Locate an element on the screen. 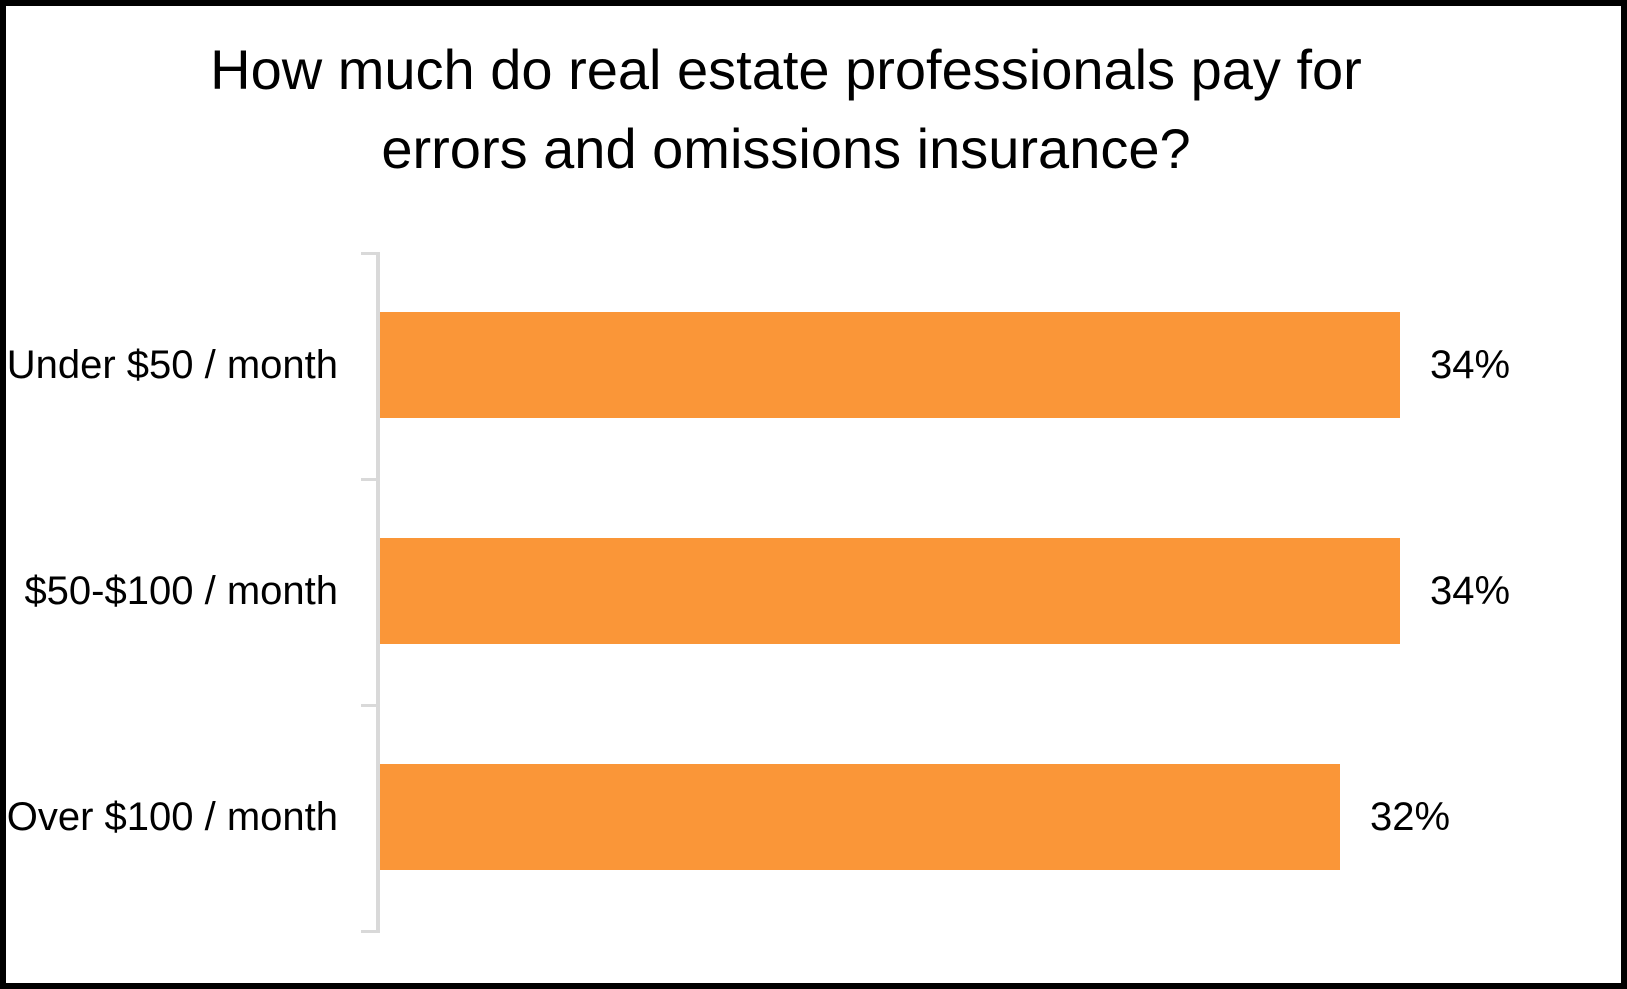 This screenshot has height=989, width=1627. category-label-over-100: Over $100 / month is located at coordinates (172, 816).